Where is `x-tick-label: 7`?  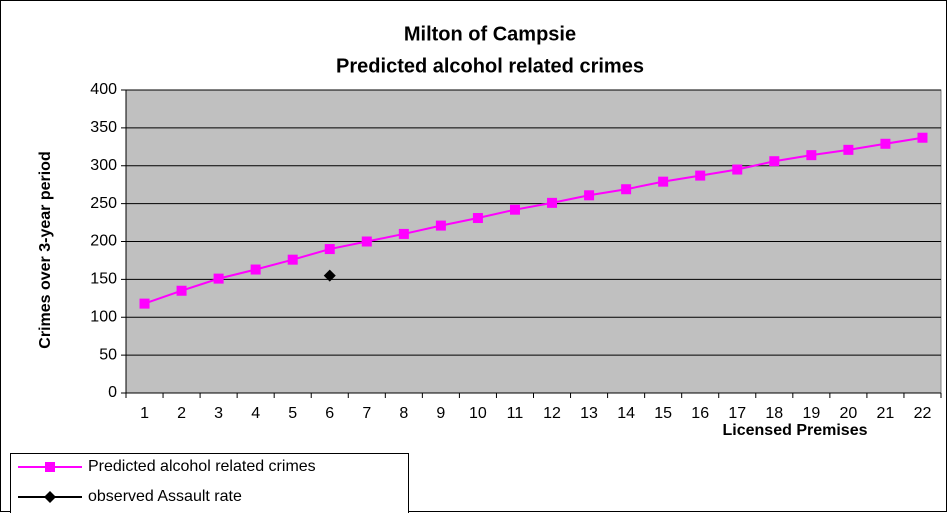
x-tick-label: 7 is located at coordinates (366, 413).